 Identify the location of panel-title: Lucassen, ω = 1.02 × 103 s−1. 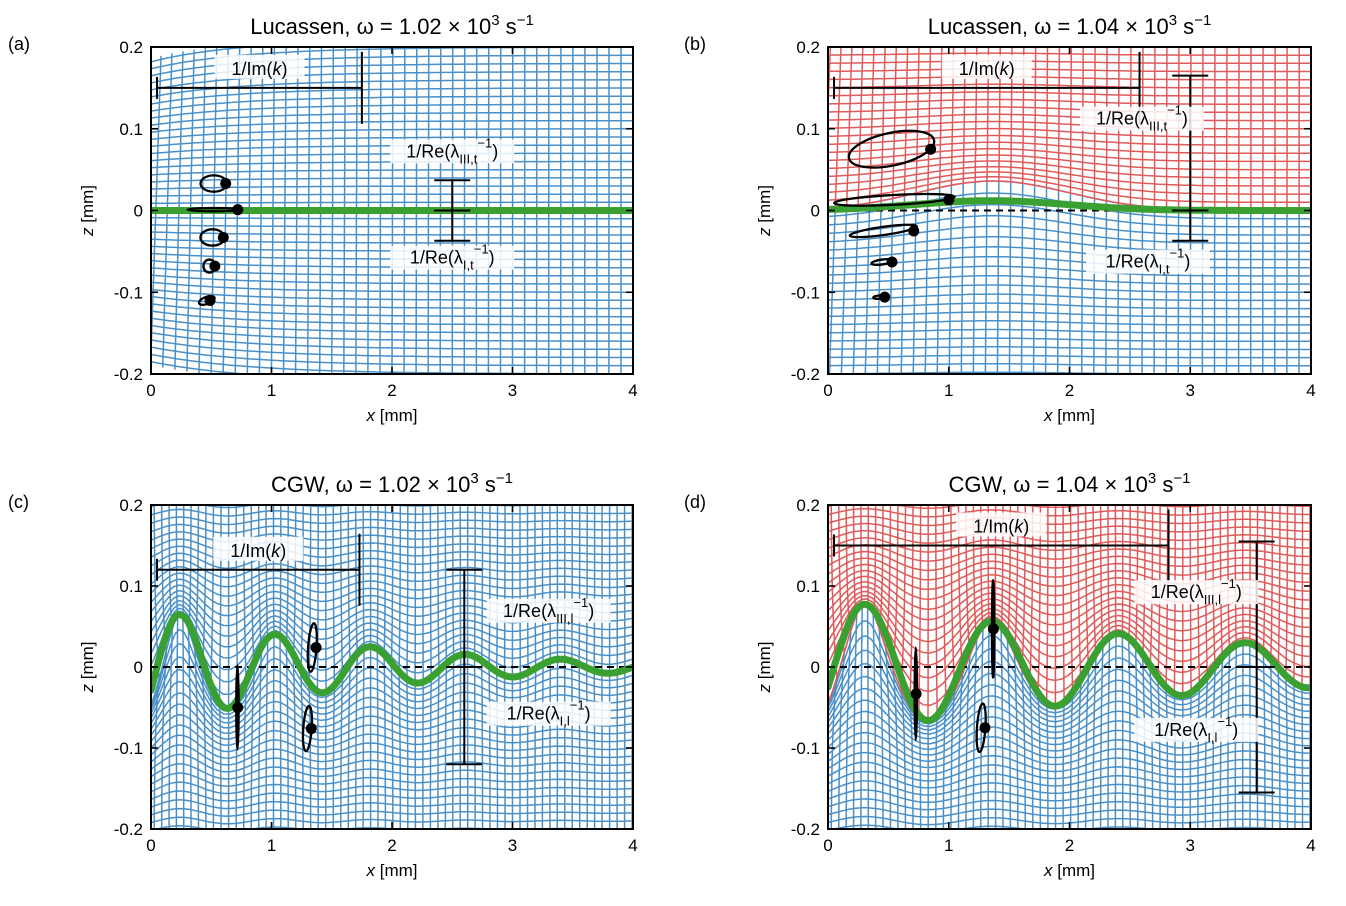
(392, 25).